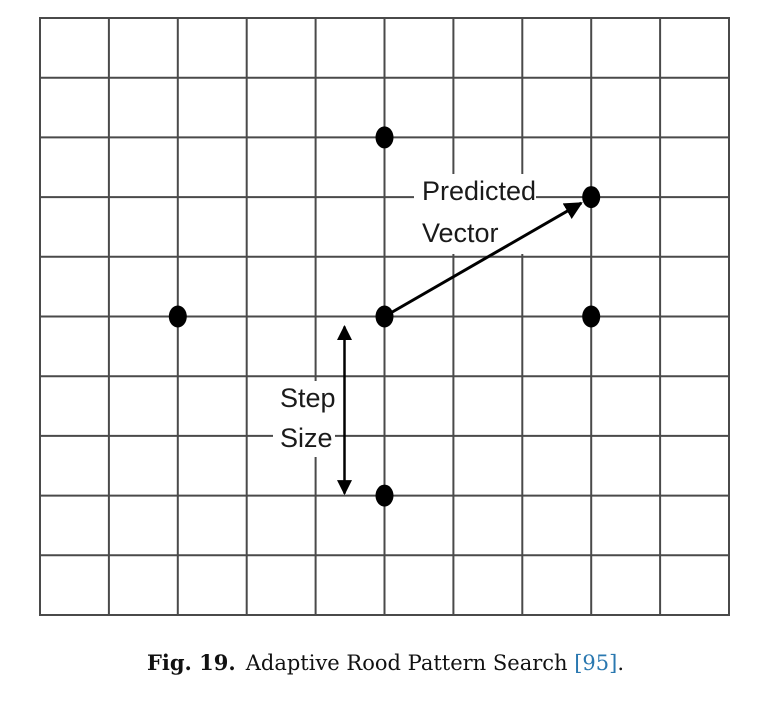 This screenshot has width=771, height=704. I want to click on predicted-vector-arrow, so click(483, 259).